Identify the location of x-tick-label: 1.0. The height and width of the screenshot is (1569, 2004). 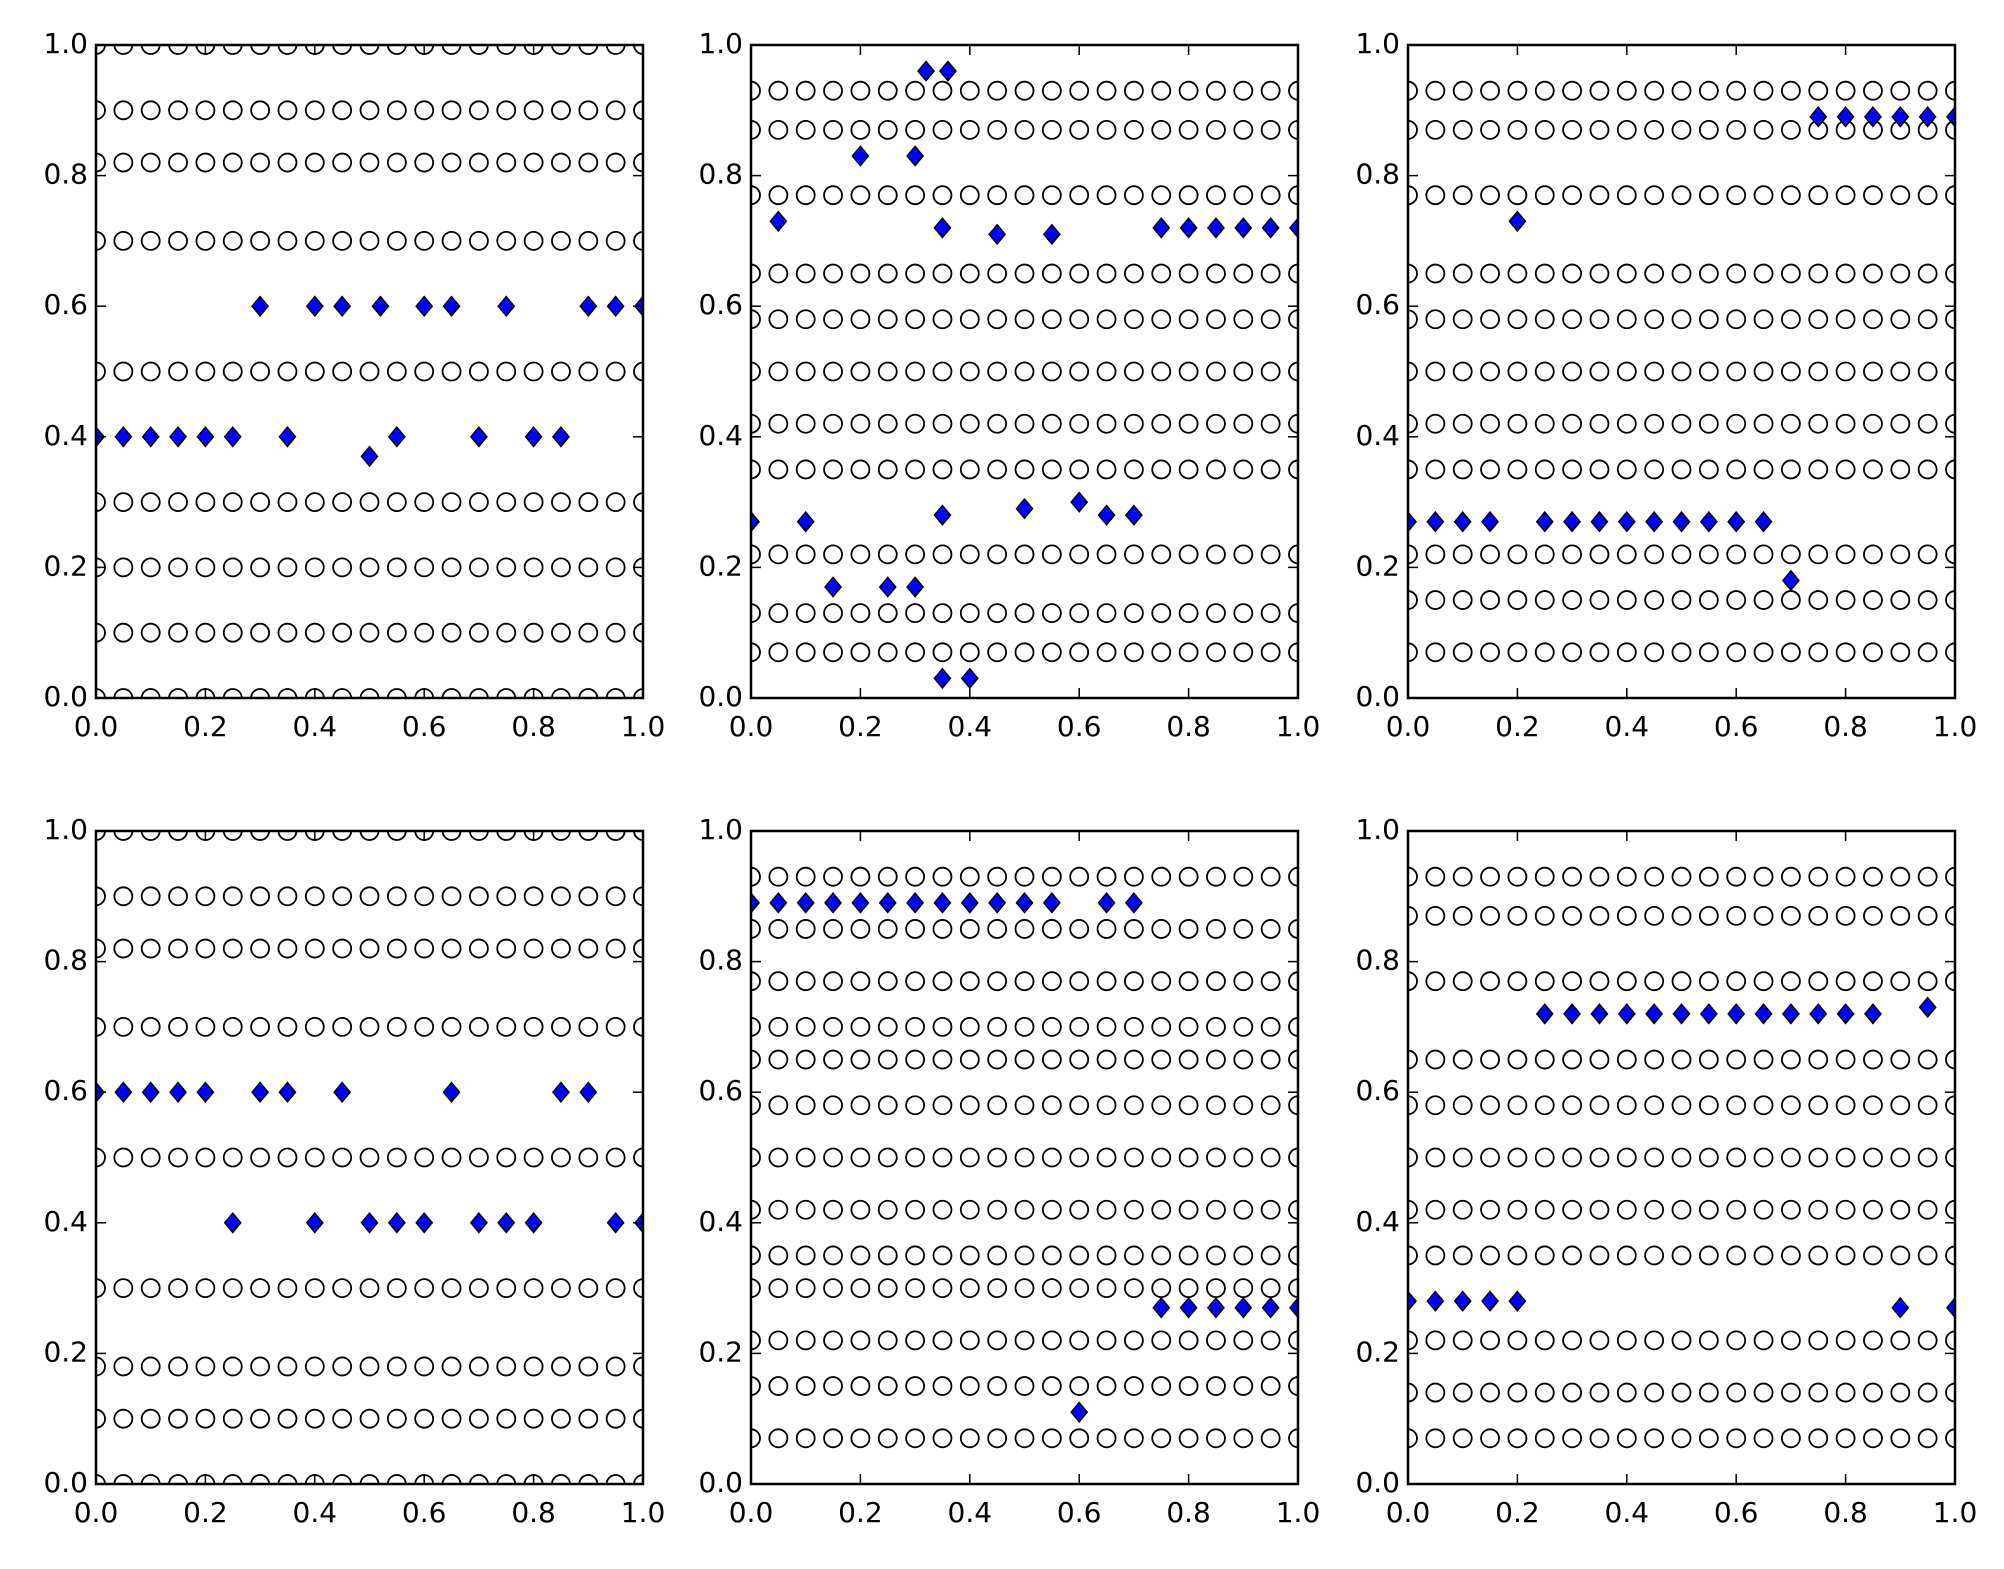
(1955, 726).